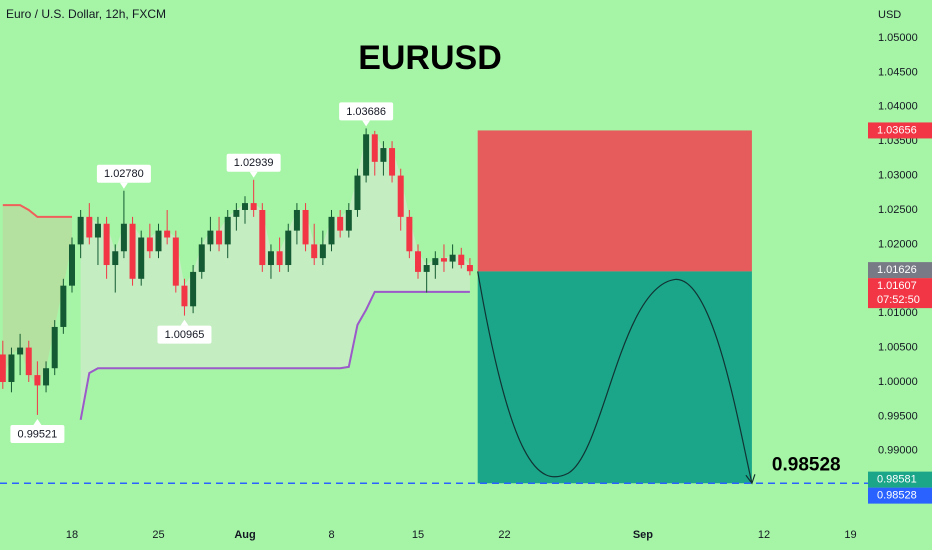 Image resolution: width=932 pixels, height=550 pixels. Describe the element at coordinates (504, 535) in the screenshot. I see `x-tick-label: 22` at that location.